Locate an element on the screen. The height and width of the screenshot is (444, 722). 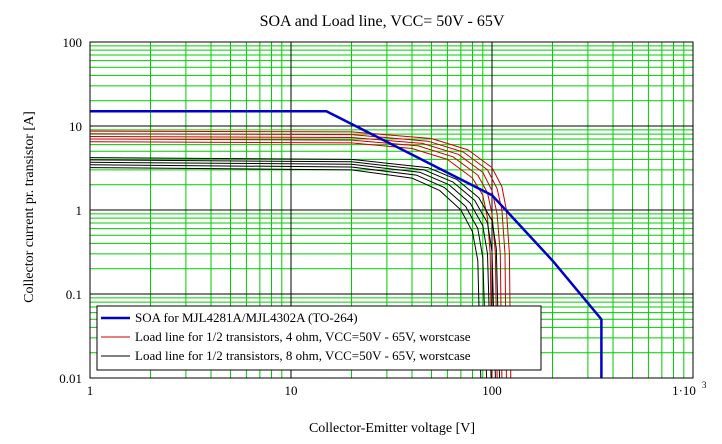
x-tick-label: 10 is located at coordinates (291, 390).